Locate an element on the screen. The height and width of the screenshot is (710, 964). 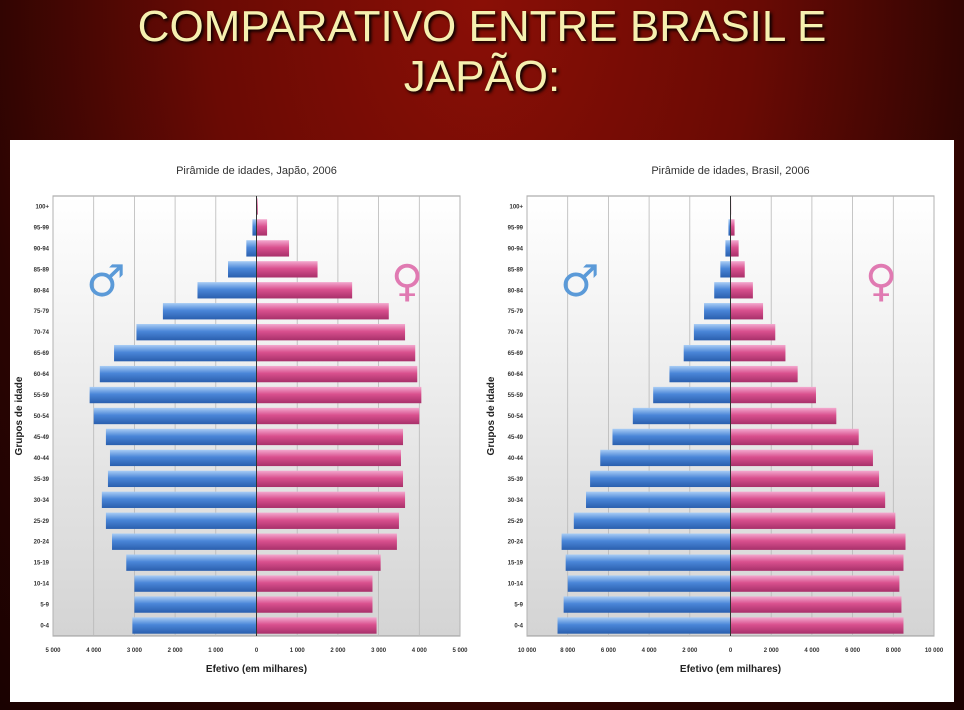
y-tick-label: 85-89 is located at coordinates (42, 270).